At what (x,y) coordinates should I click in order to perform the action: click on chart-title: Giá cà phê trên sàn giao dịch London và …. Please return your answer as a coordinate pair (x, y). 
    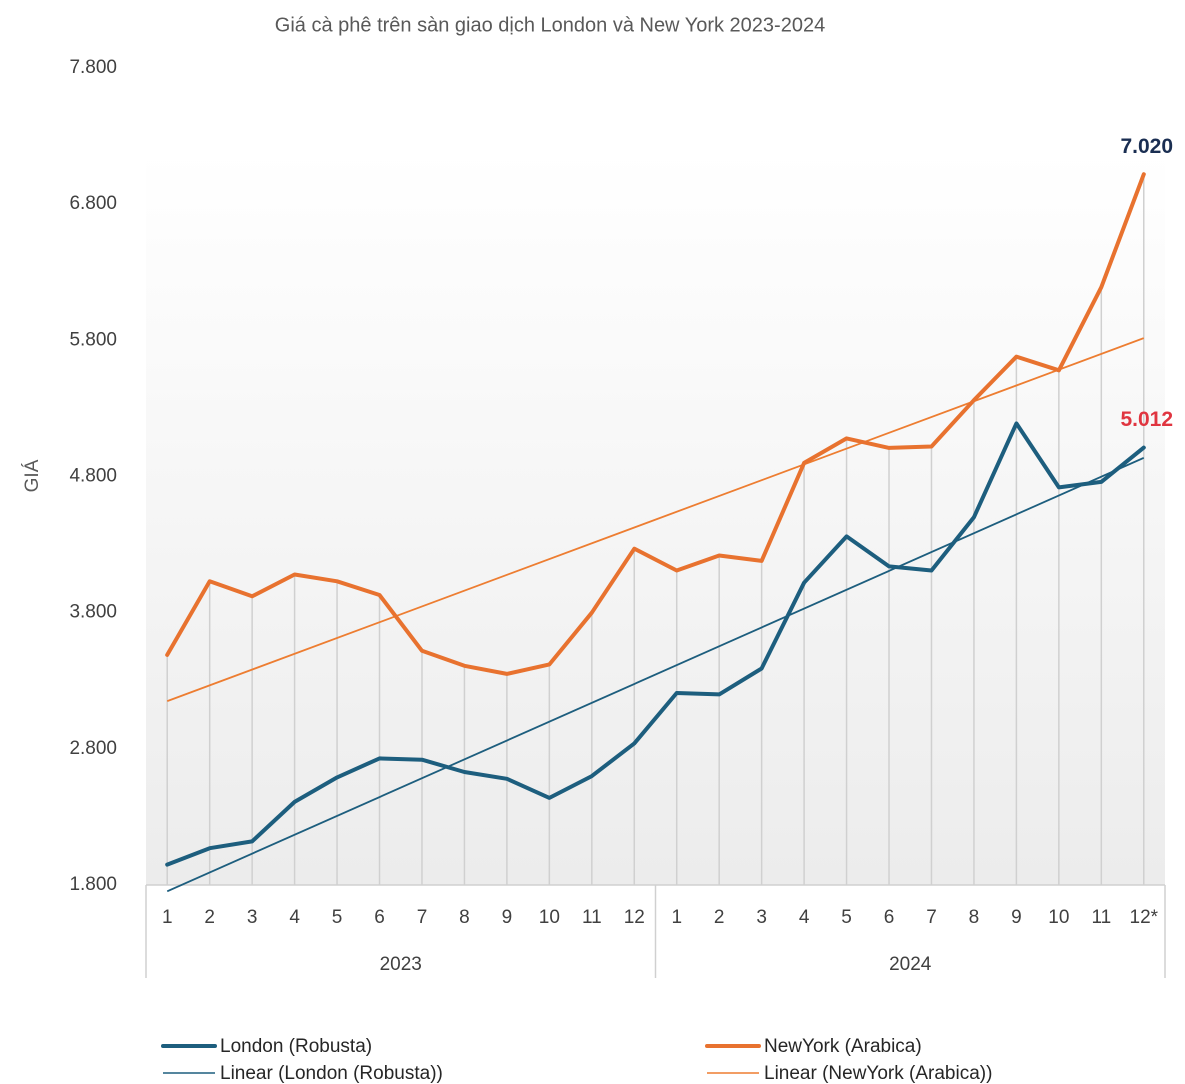
    Looking at the image, I should click on (550, 25).